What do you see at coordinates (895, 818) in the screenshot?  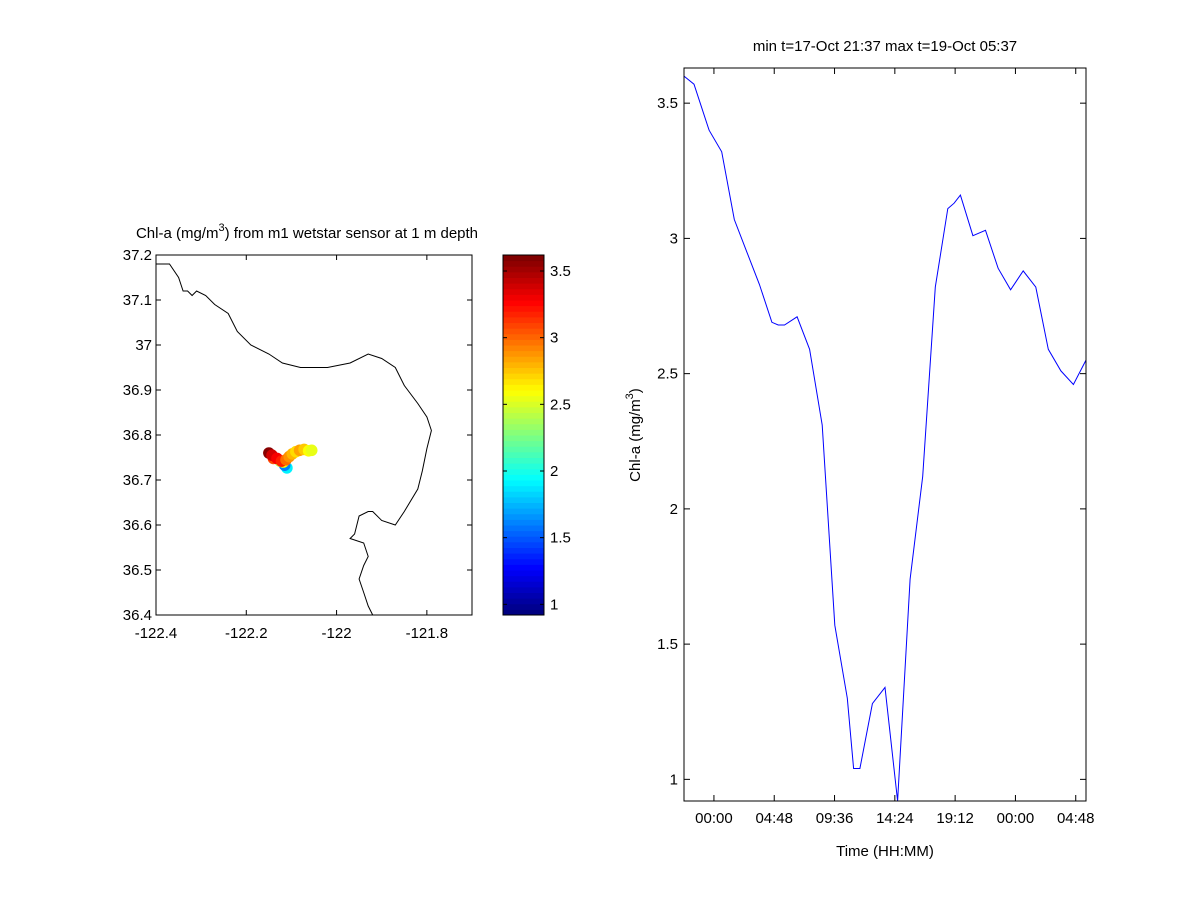 I see `ts-xtick-label-3: 14:24` at bounding box center [895, 818].